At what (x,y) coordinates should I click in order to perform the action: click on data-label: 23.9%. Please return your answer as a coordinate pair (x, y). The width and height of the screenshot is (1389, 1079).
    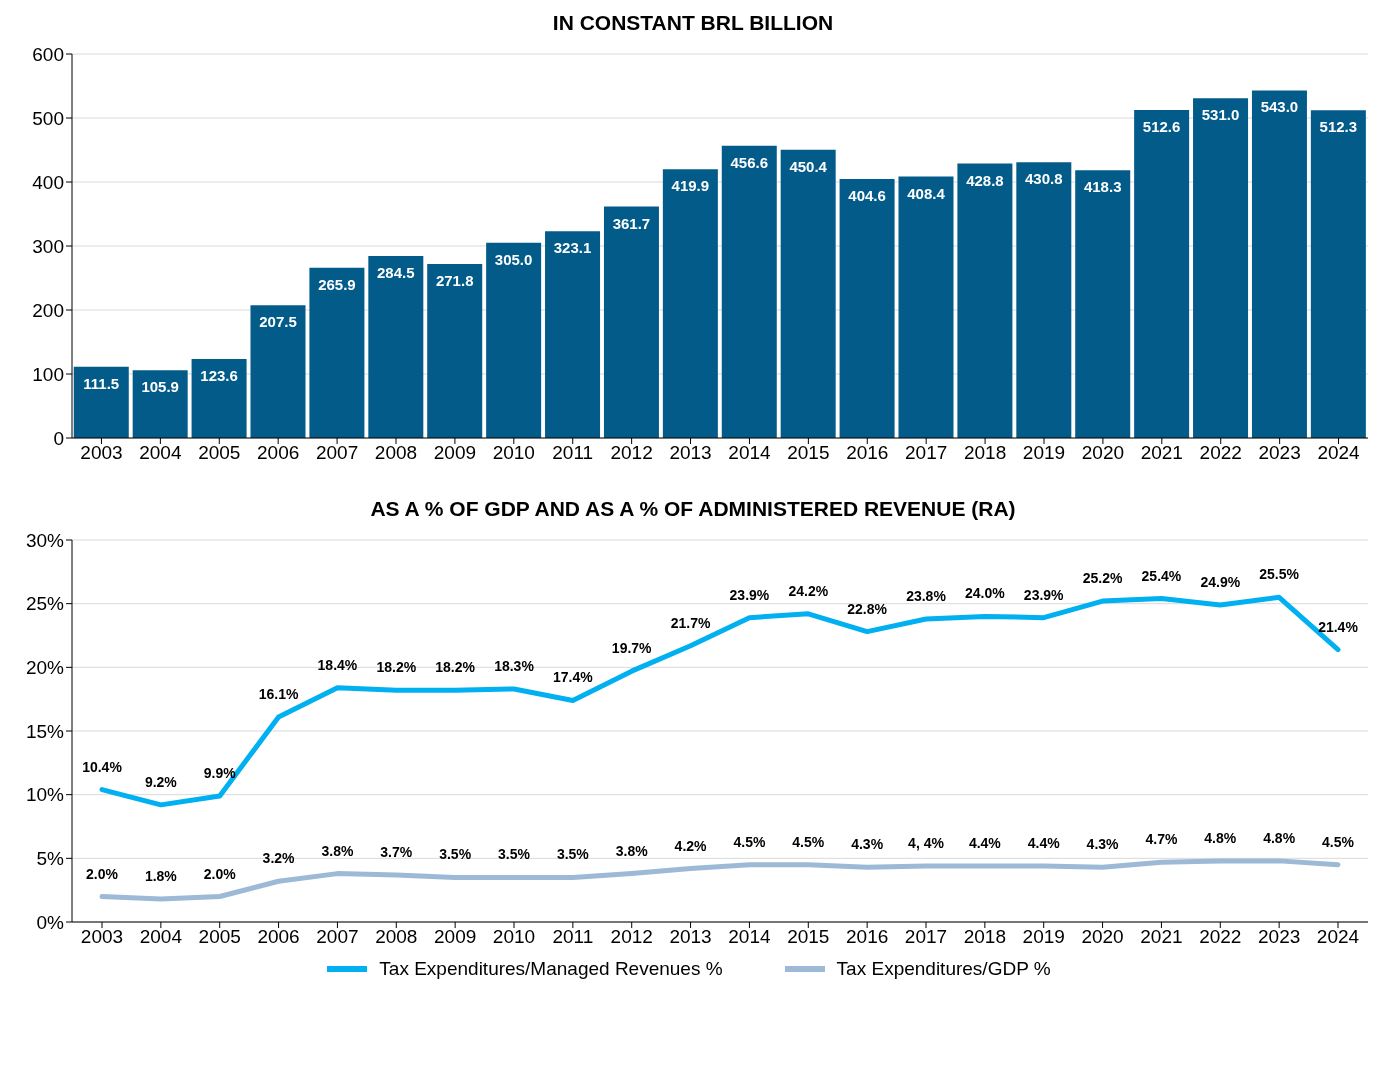
    Looking at the image, I should click on (749, 594).